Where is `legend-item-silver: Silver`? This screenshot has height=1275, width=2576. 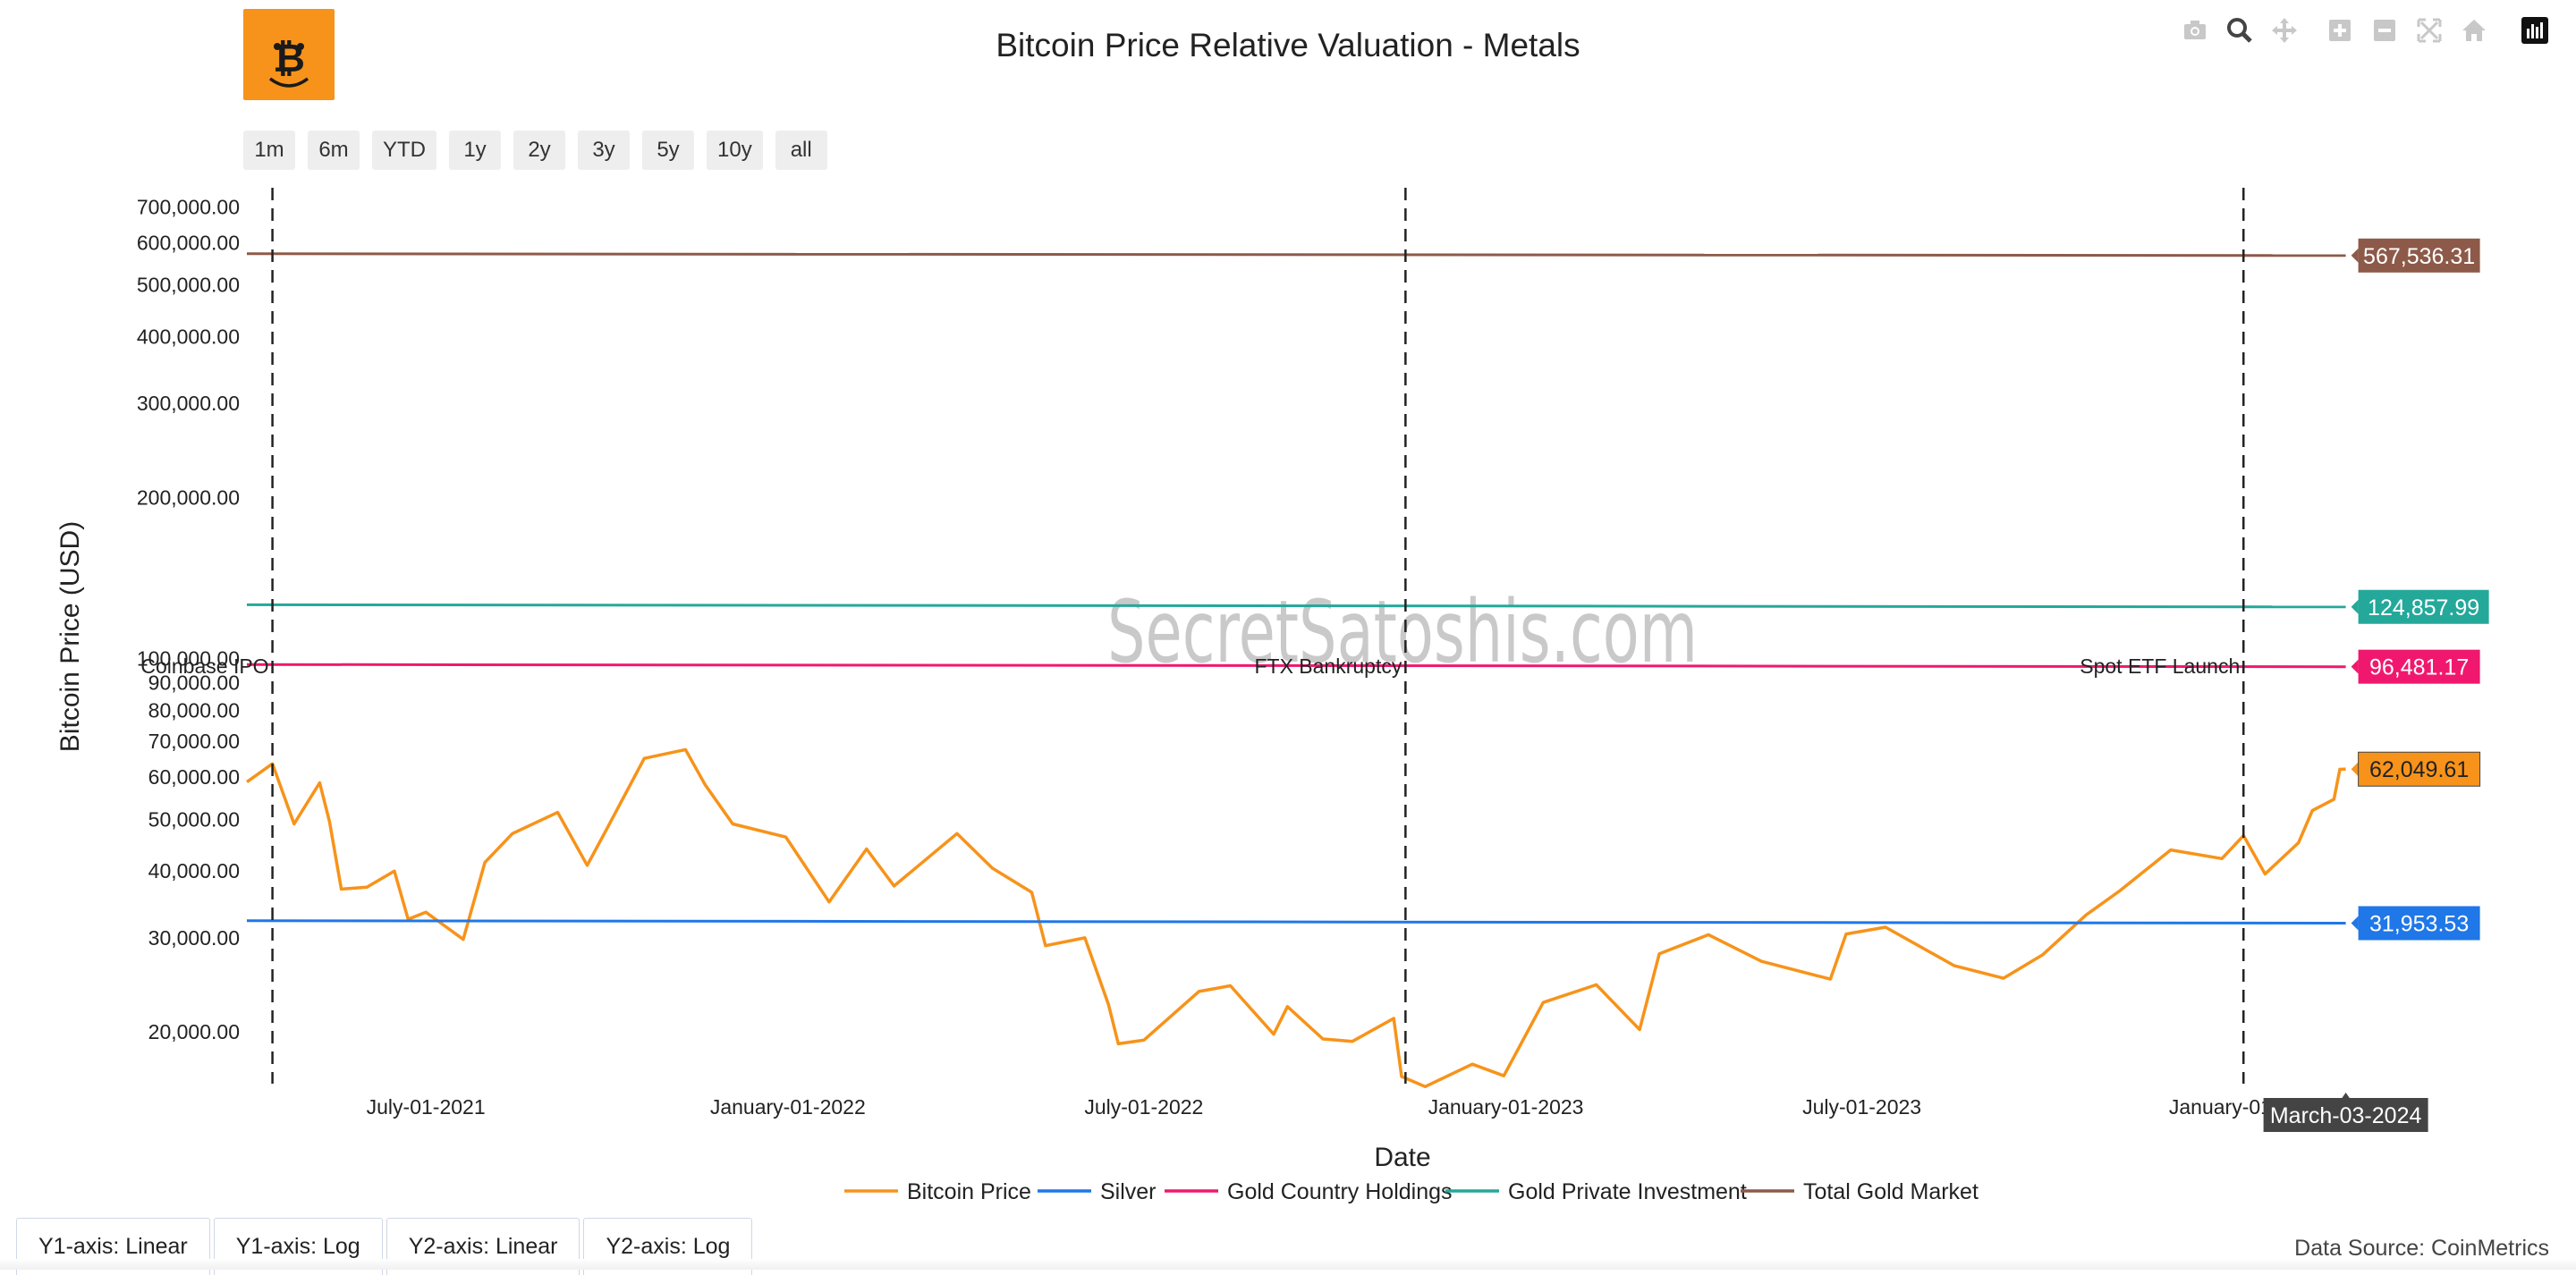
legend-item-silver: Silver is located at coordinates (1128, 1191).